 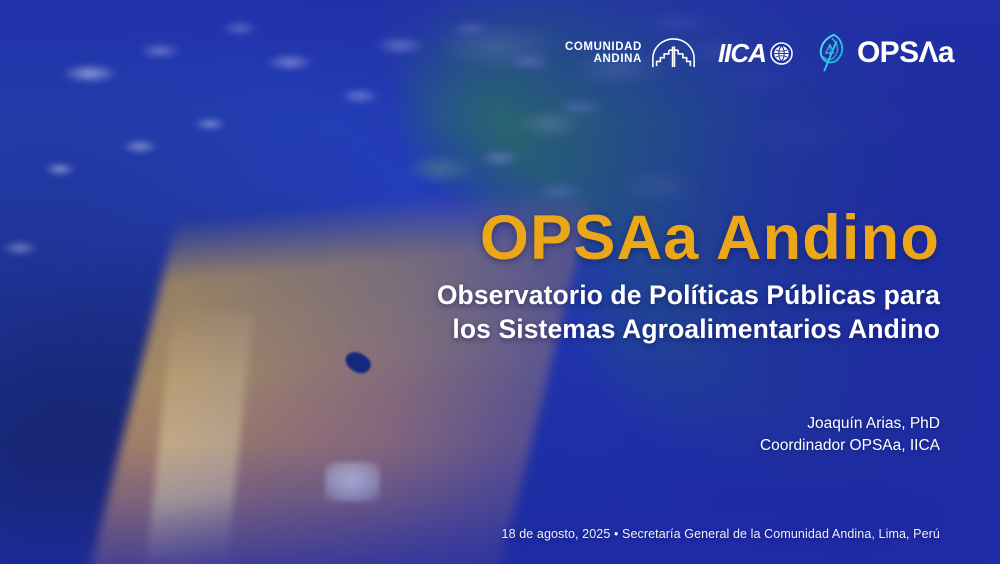 I want to click on comunidad-andina-wordmark: COMUNIDAD ANDINA, so click(x=603, y=53).